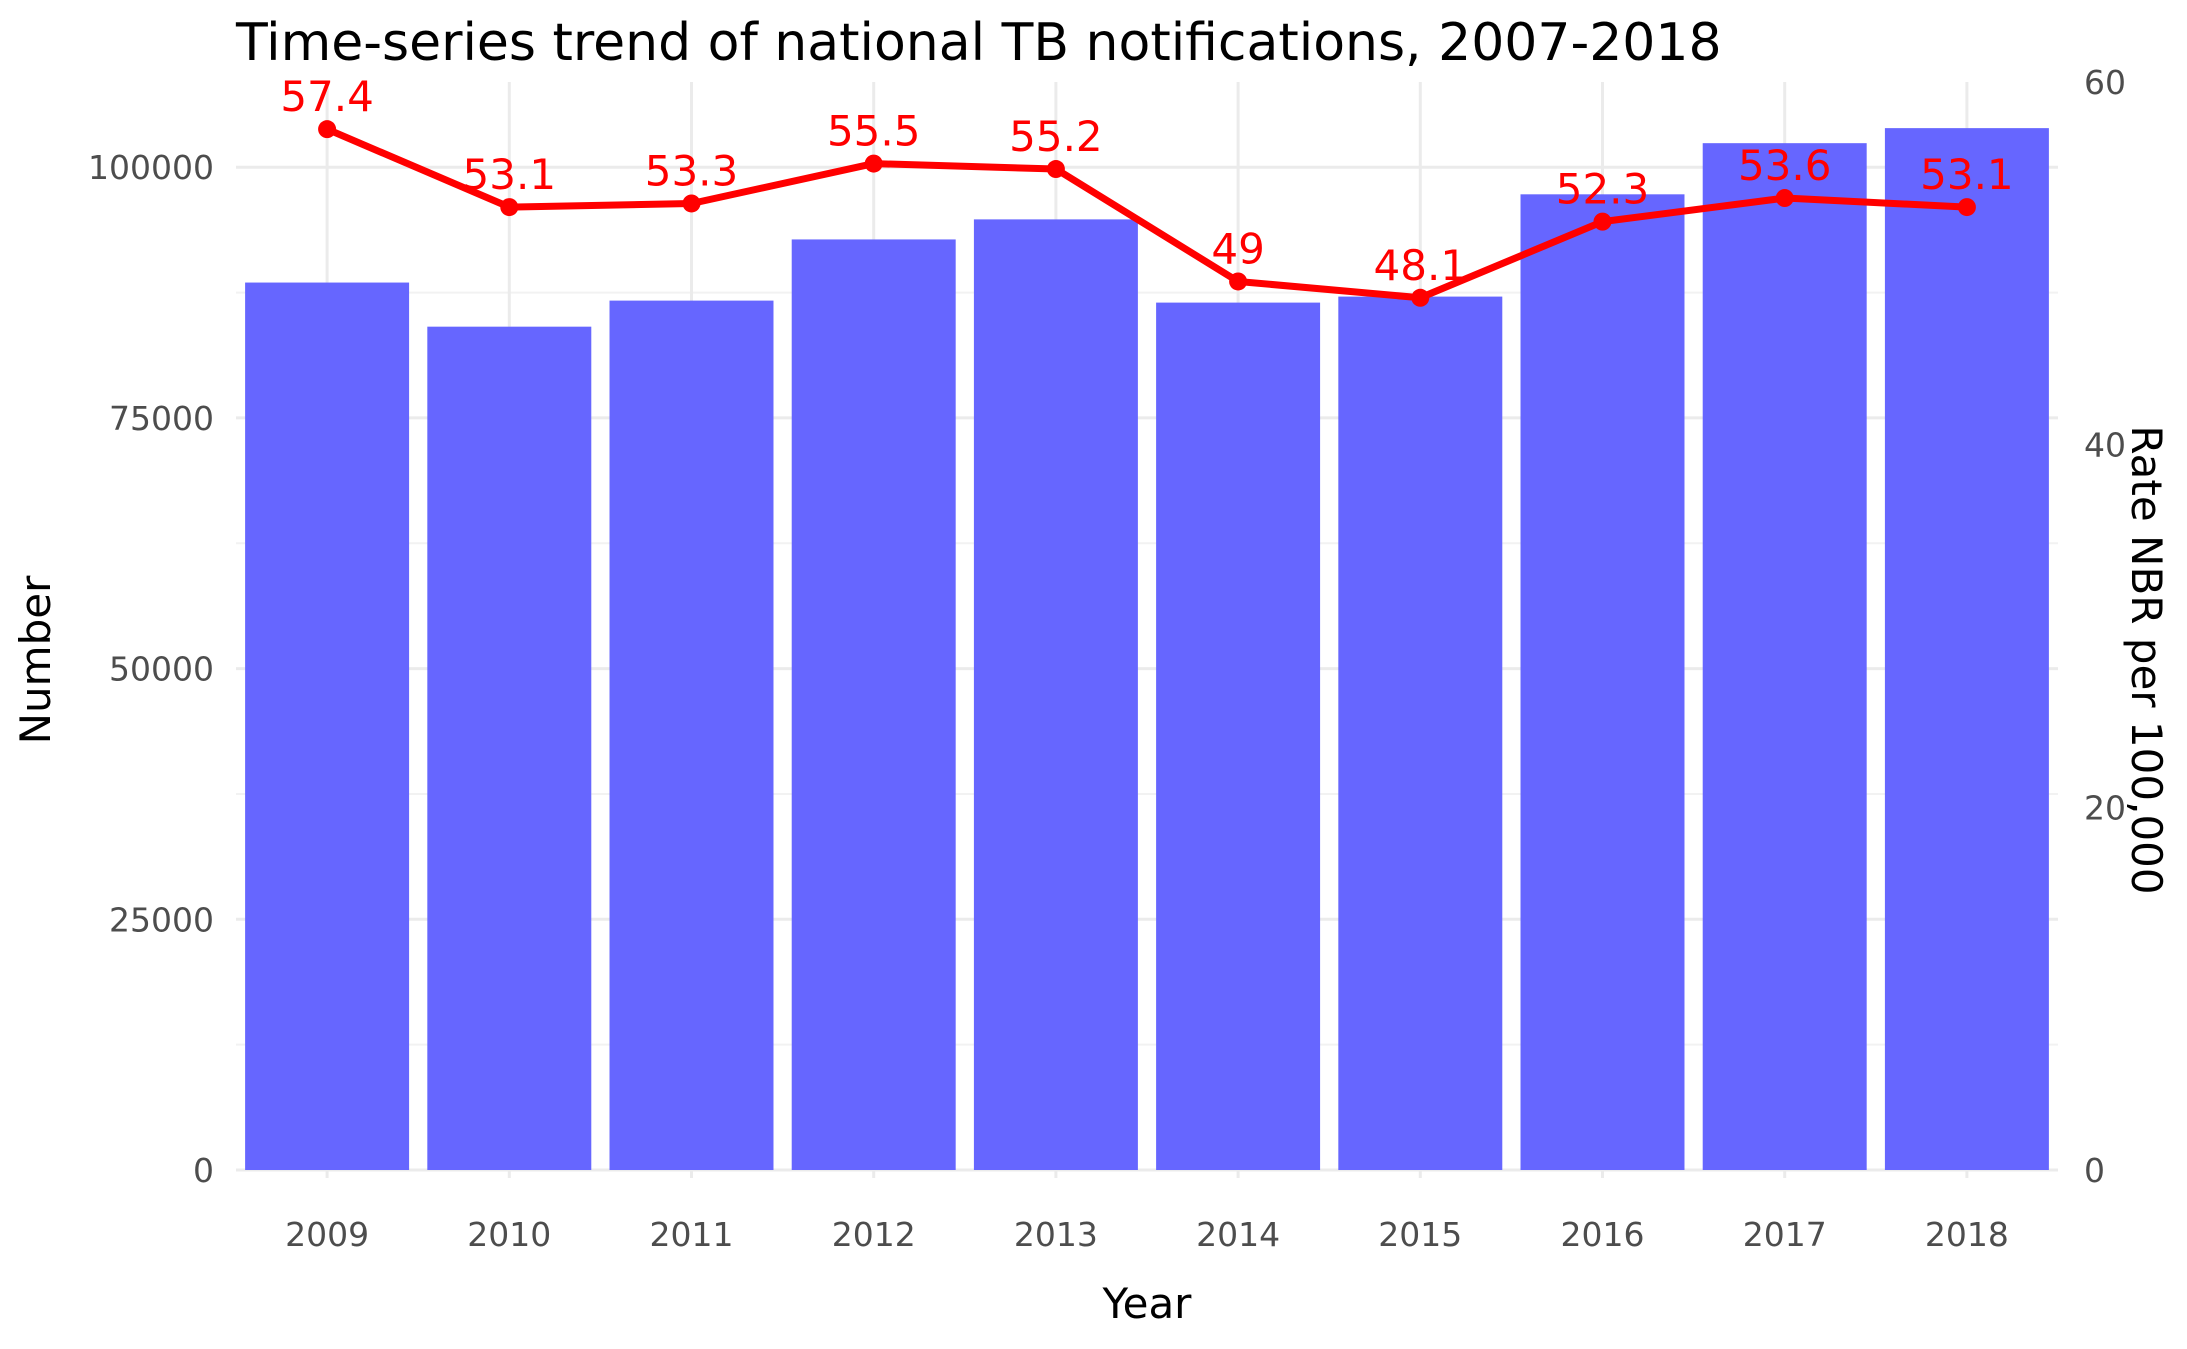 Image resolution: width=2187 pixels, height=1349 pixels. What do you see at coordinates (2105, 82) in the screenshot?
I see `y2-tick-label: 60` at bounding box center [2105, 82].